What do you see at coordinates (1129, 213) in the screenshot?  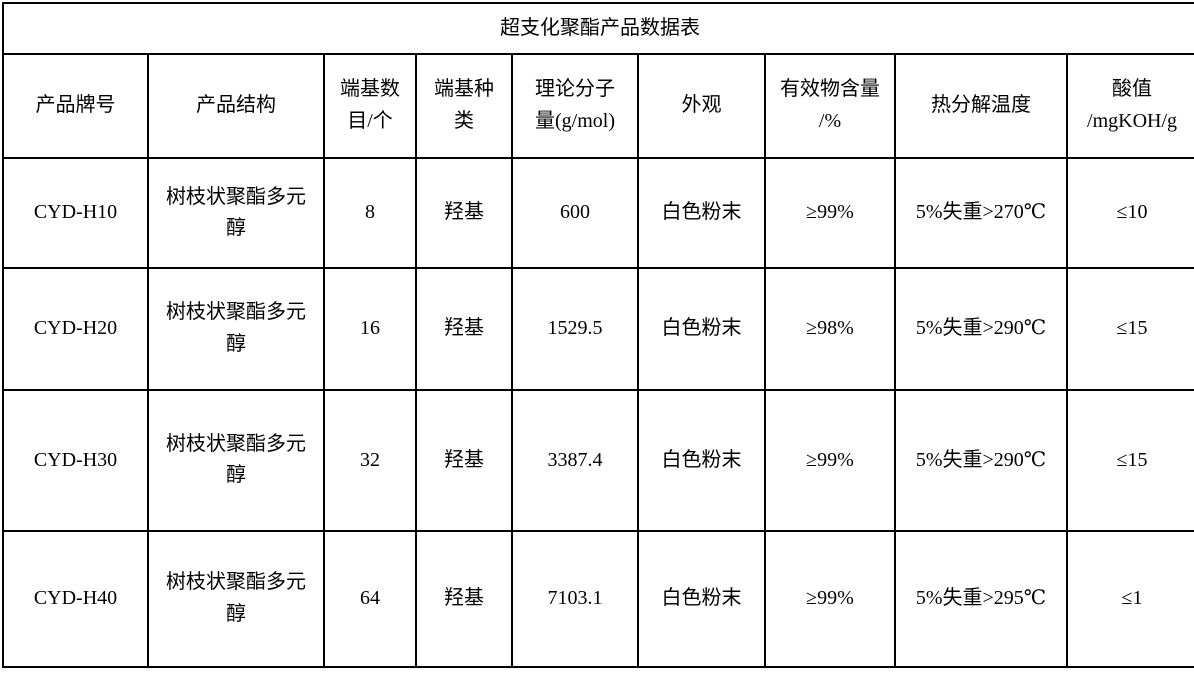 I see `table-cell: ≤10` at bounding box center [1129, 213].